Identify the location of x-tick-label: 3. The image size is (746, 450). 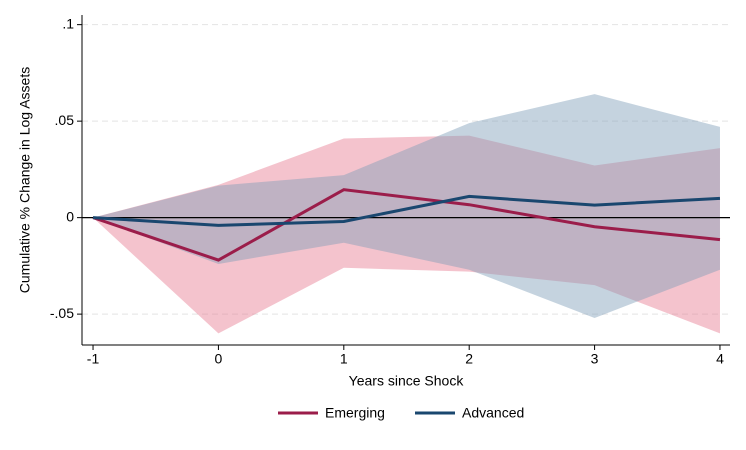
(595, 359).